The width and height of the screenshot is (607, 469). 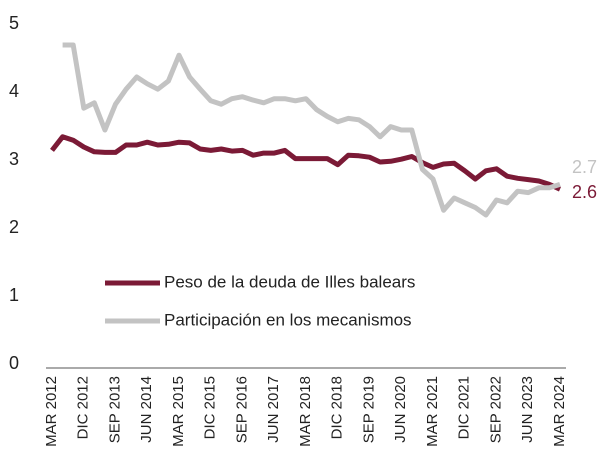 I want to click on value-label: 2.7, so click(x=584, y=167).